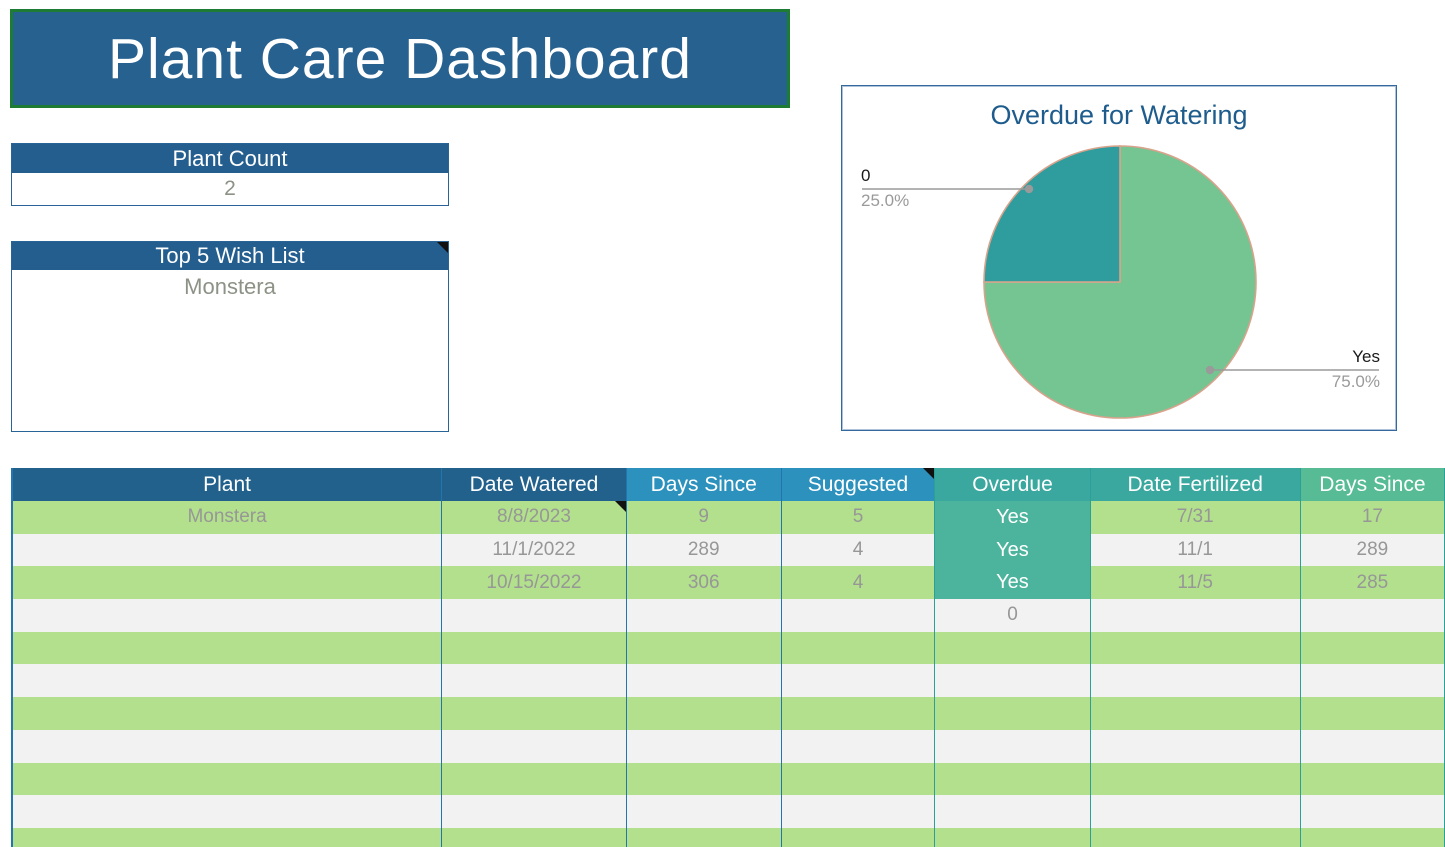  What do you see at coordinates (230, 336) in the screenshot?
I see `wish-list-card: Top 5 Wish List Monstera` at bounding box center [230, 336].